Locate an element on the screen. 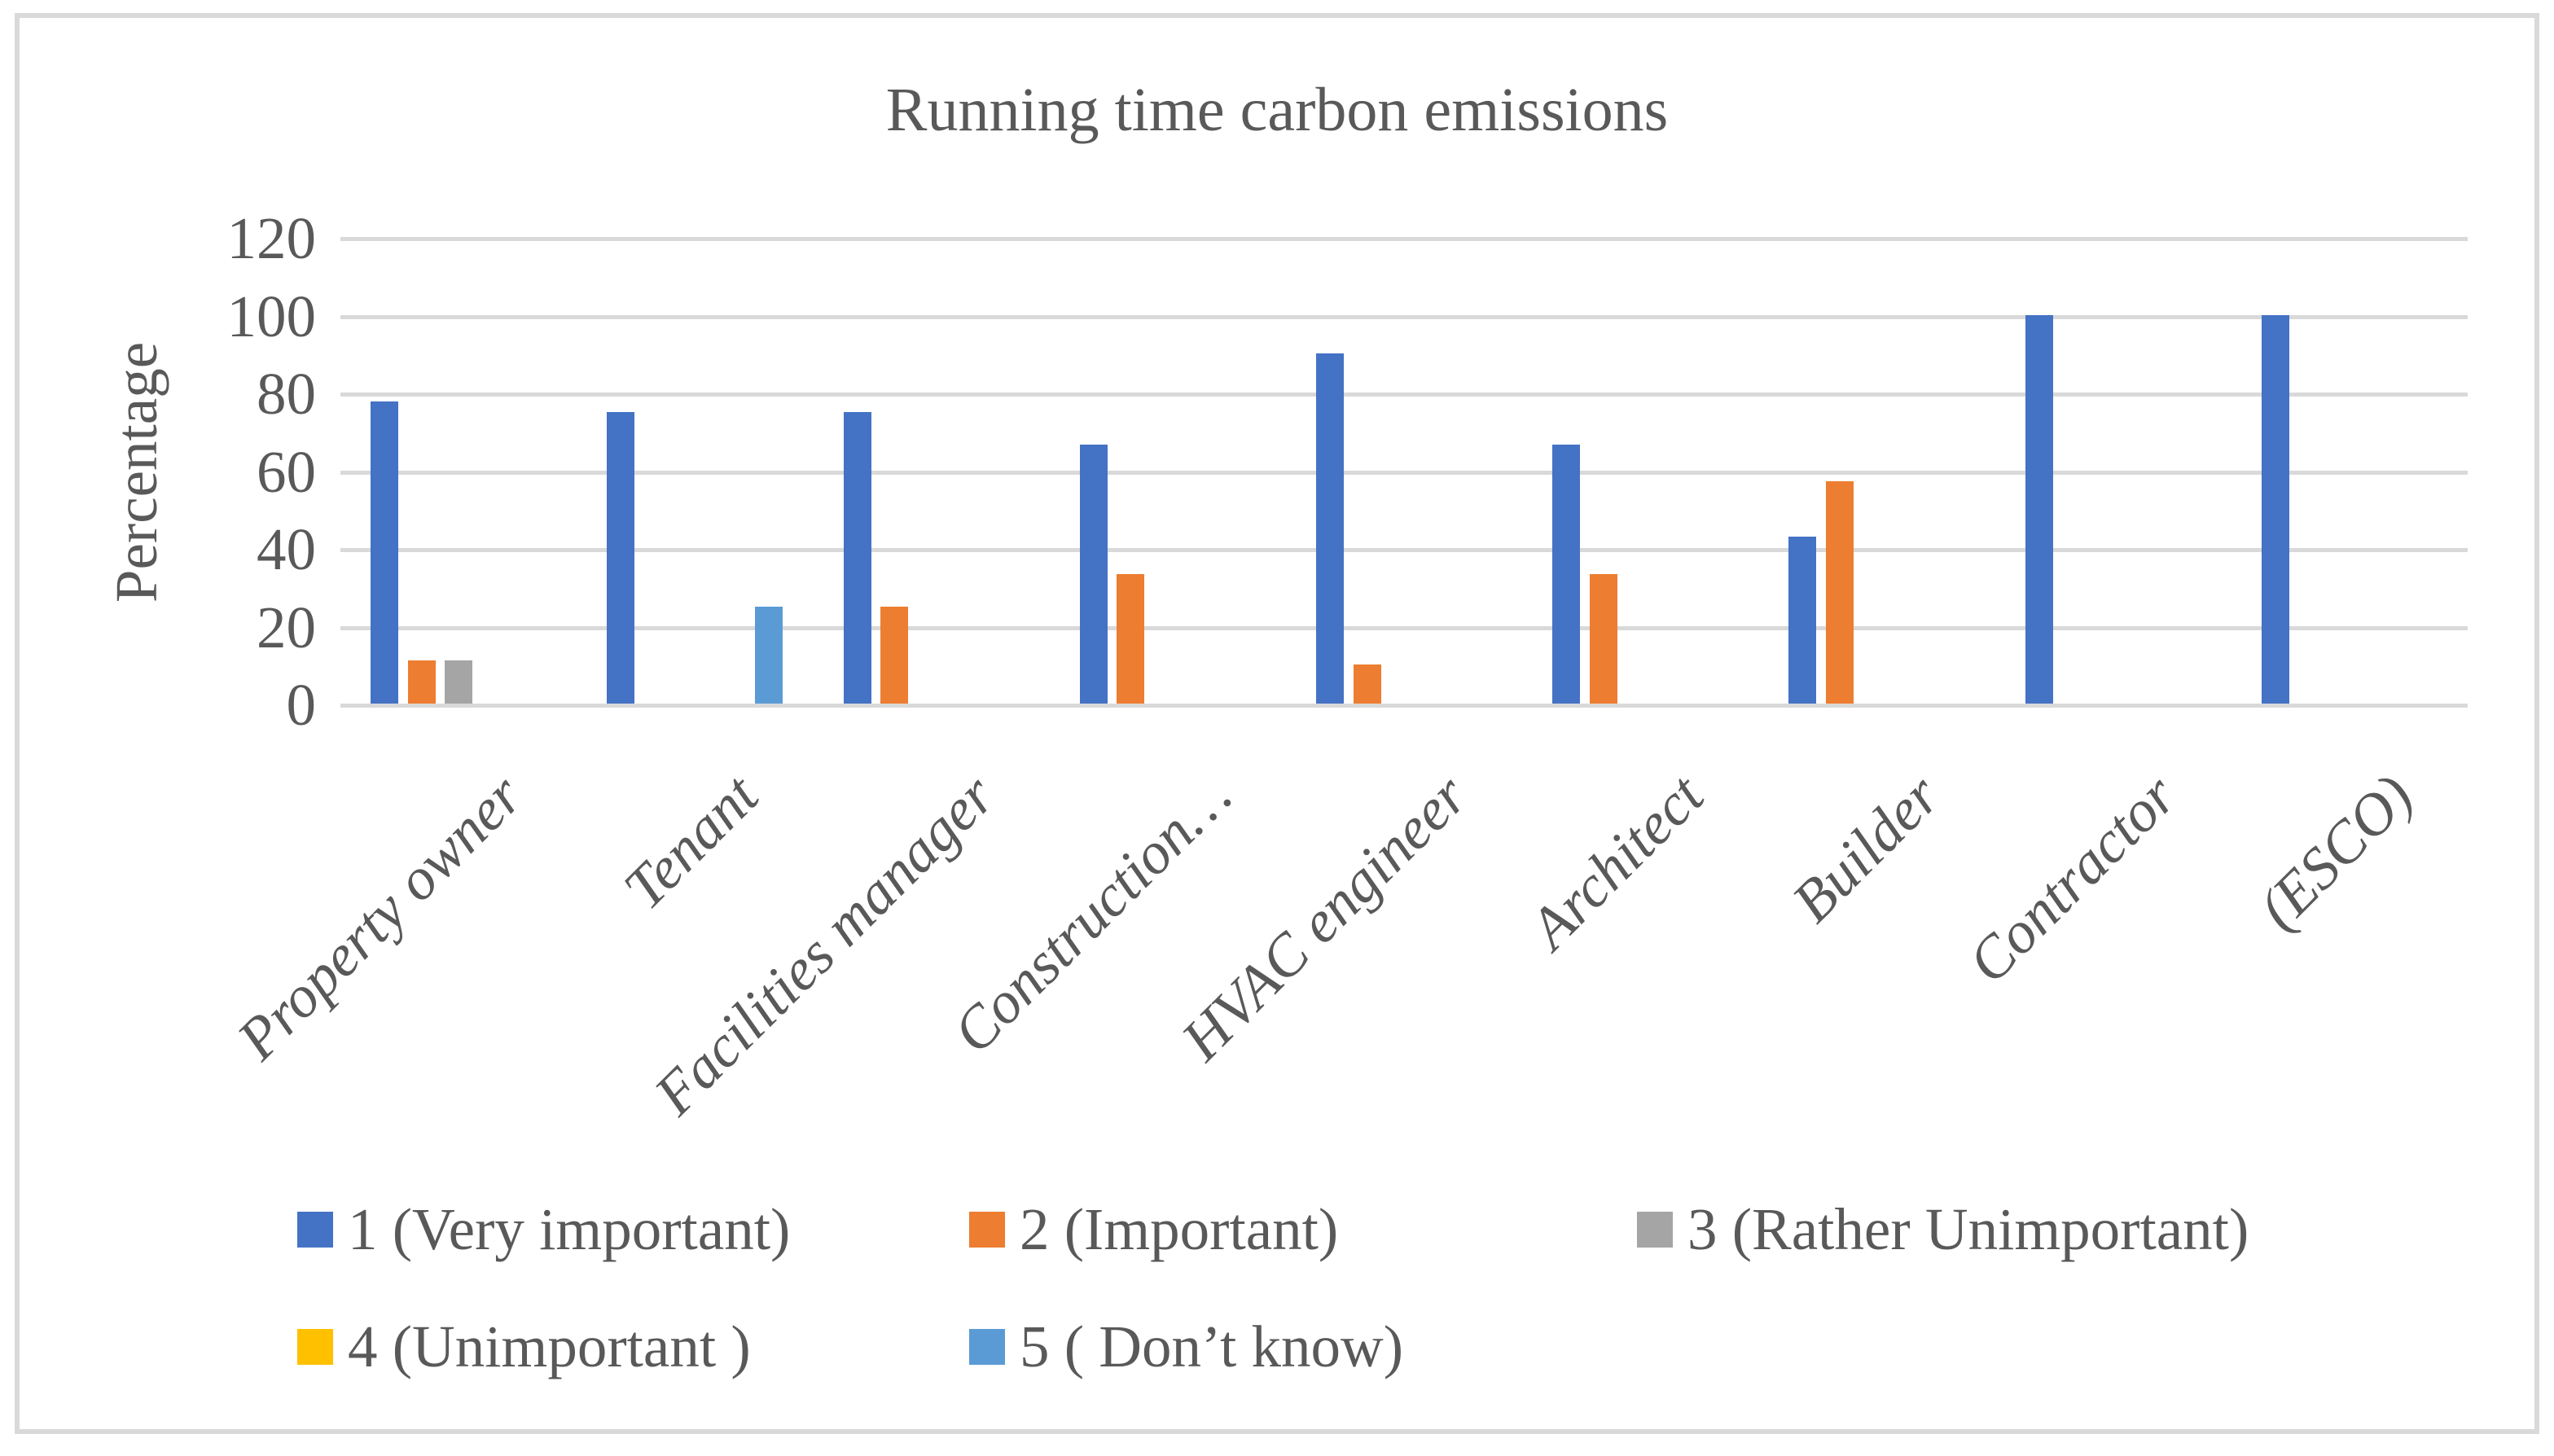 The height and width of the screenshot is (1456, 2554). bar-series1-cat4 is located at coordinates (1093, 574).